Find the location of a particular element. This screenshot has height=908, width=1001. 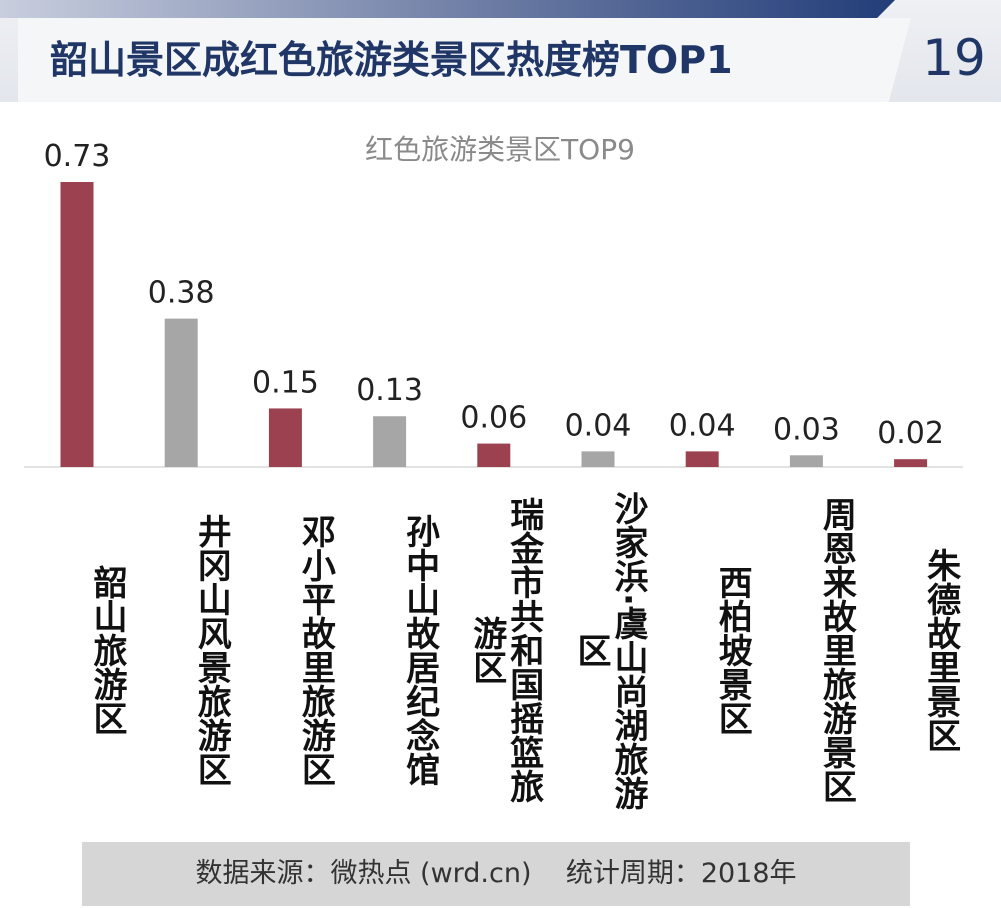

data-label-6: 0.04 is located at coordinates (598, 425).